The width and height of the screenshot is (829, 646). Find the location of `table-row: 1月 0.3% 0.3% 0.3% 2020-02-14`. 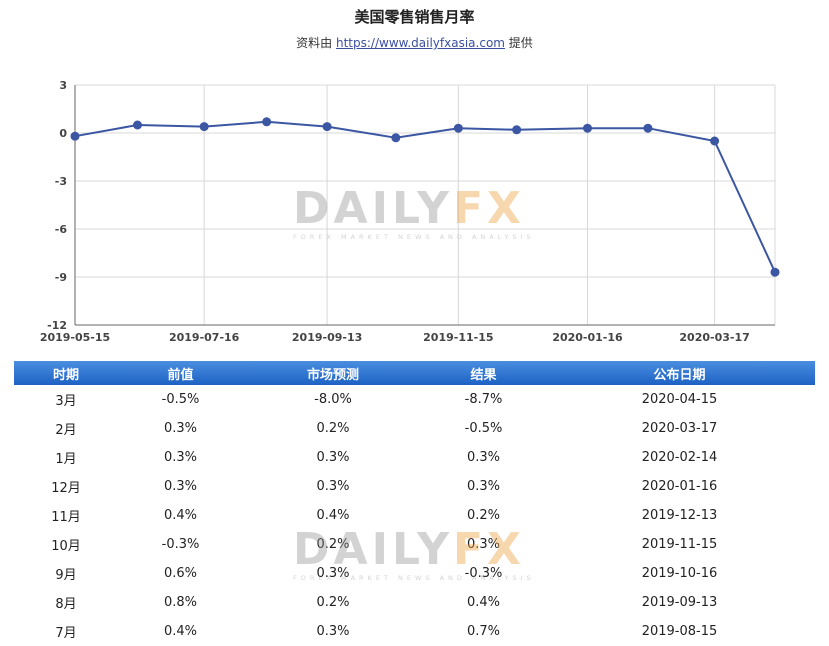

table-row: 1月 0.3% 0.3% 0.3% 2020-02-14 is located at coordinates (414, 457).